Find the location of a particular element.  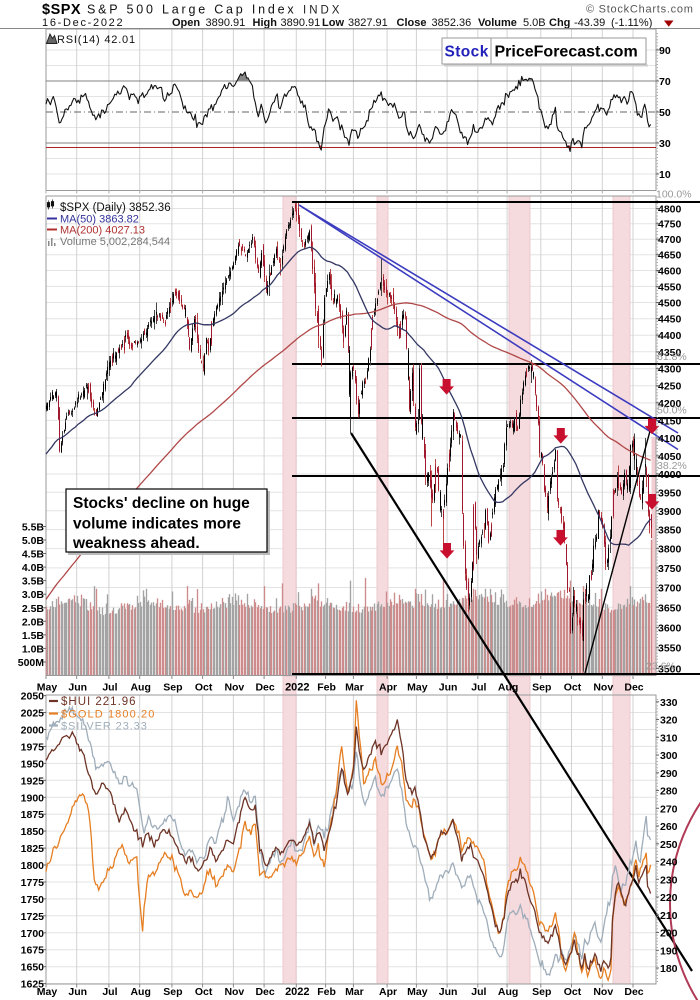

svg-text: 190 is located at coordinates (669, 951).